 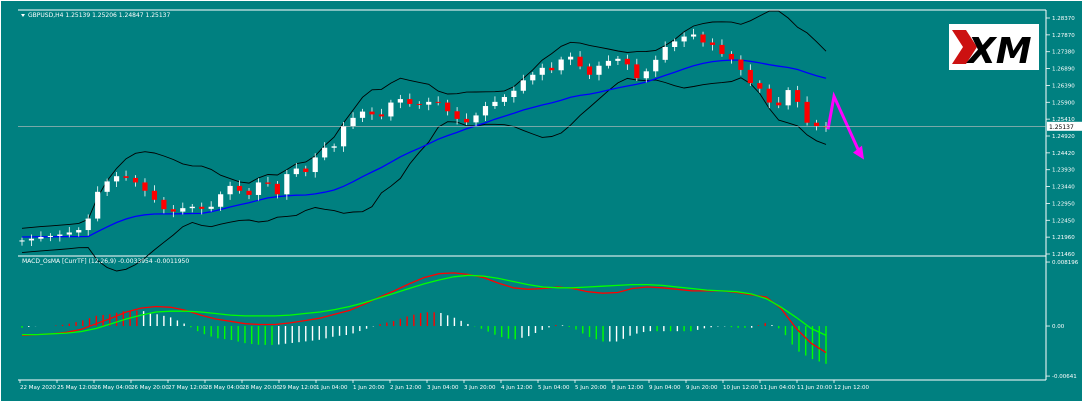 What do you see at coordinates (1063, 171) in the screenshot?
I see `price-tick-label: 1.23930` at bounding box center [1063, 171].